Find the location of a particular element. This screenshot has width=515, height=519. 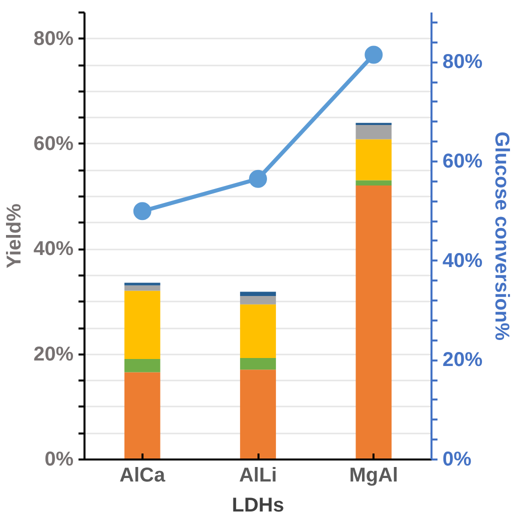

y2-tick-label: 60% is located at coordinates (462, 161).